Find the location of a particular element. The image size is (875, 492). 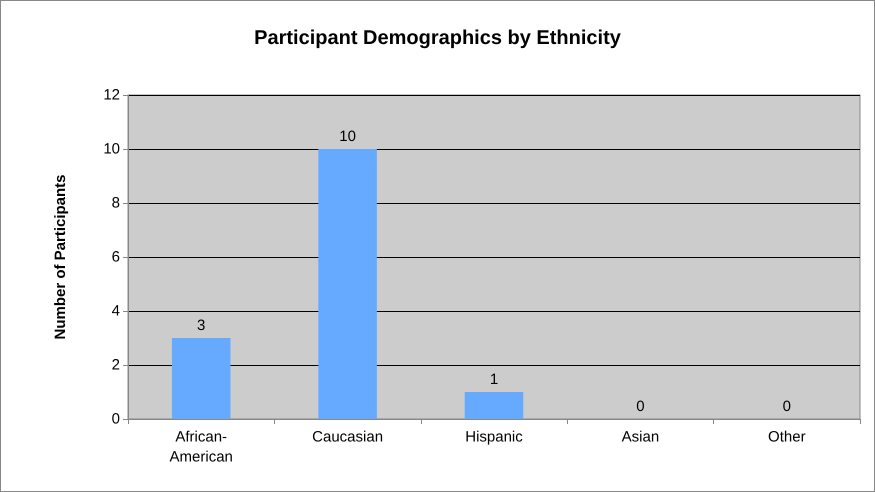

chart-title: Participant Demographics by Ethnicity is located at coordinates (438, 38).